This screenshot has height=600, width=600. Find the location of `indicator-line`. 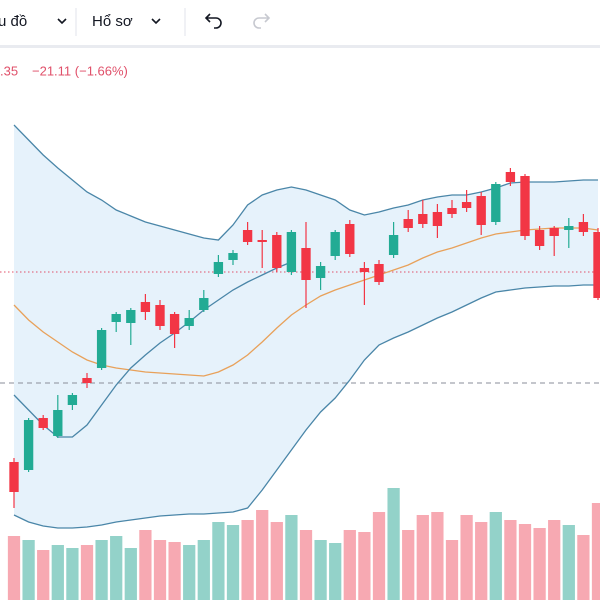

indicator-line is located at coordinates (152, 349).